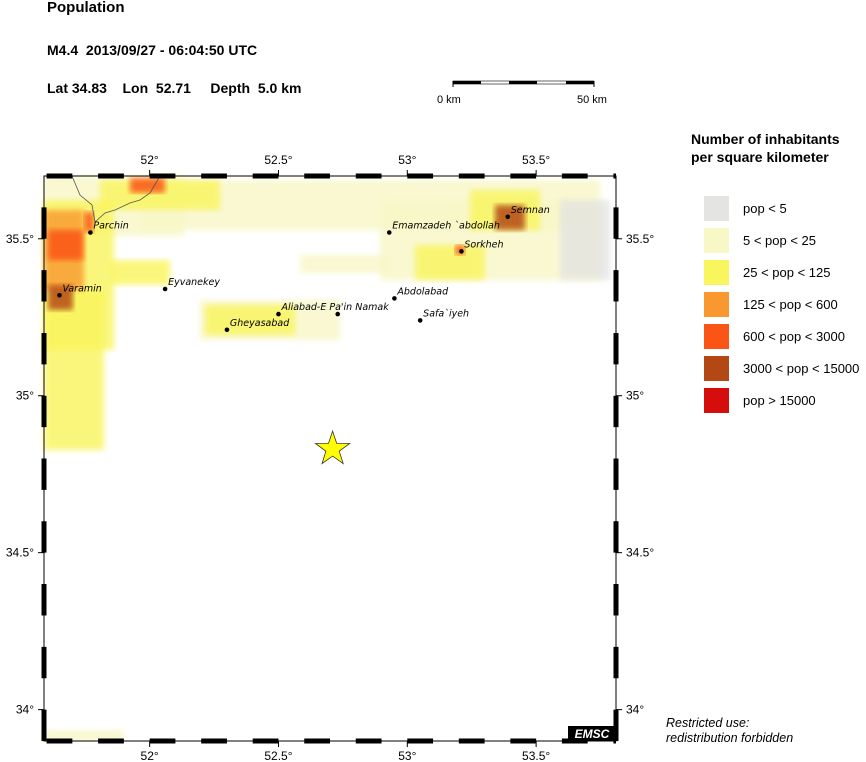 The width and height of the screenshot is (866, 762). What do you see at coordinates (526, 95) in the screenshot?
I see `scale-bar: 0 km 50 km` at bounding box center [526, 95].